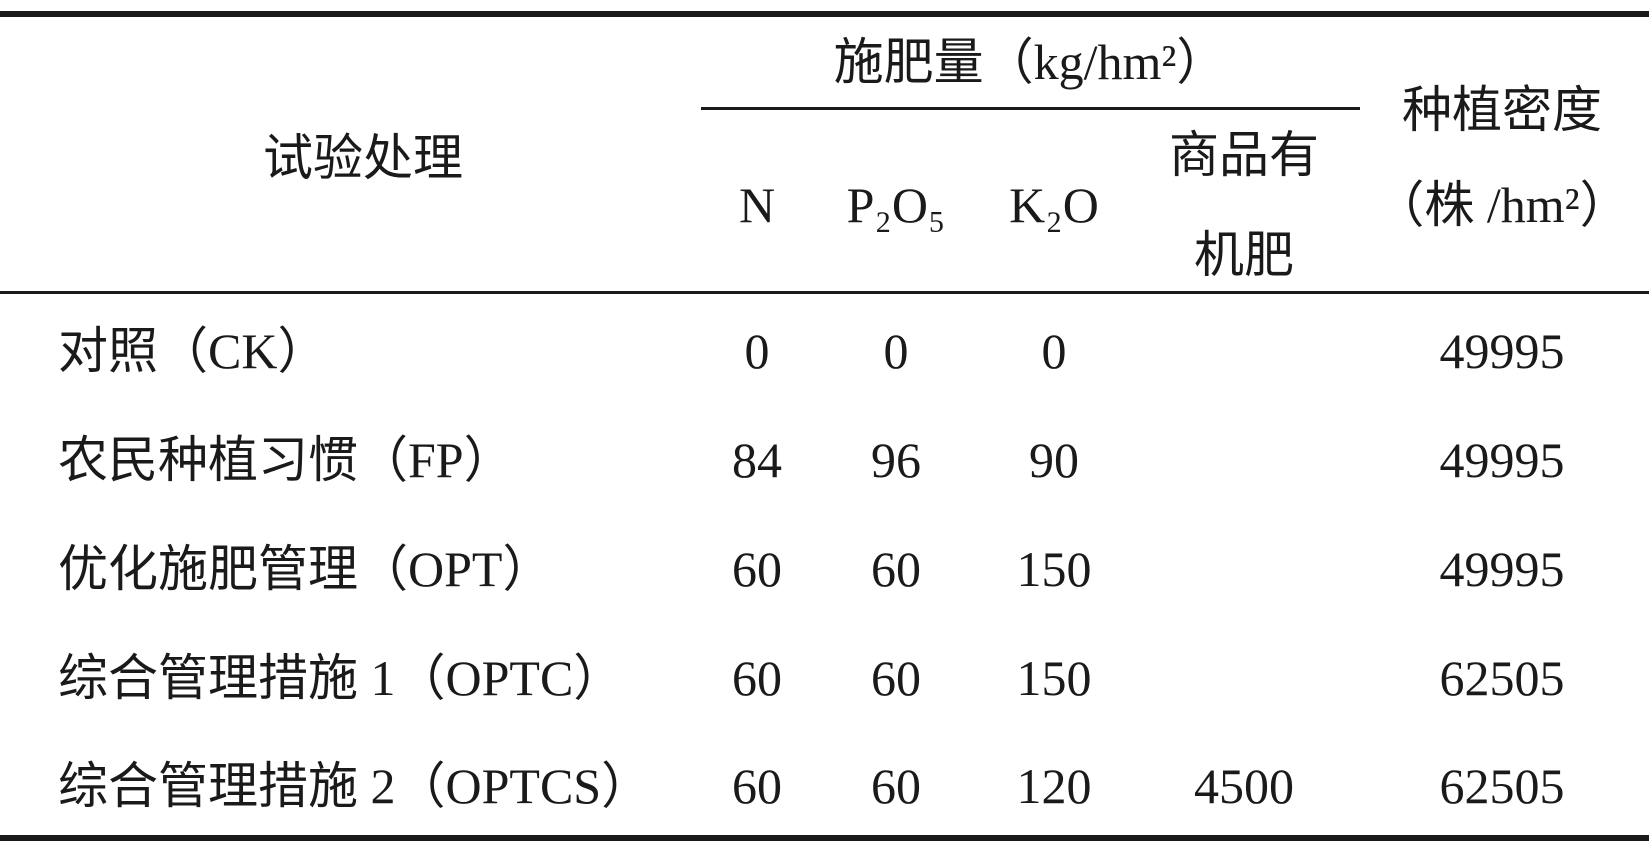 Image resolution: width=1649 pixels, height=846 pixels. I want to click on header-column: 商品有, so click(1244, 155).